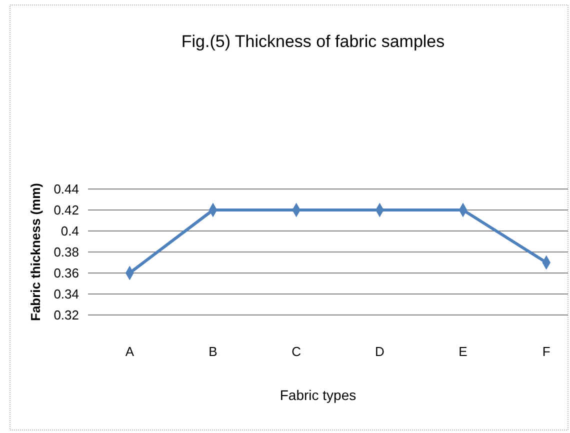 Image resolution: width=570 pixels, height=433 pixels. I want to click on y-tick-label: 0.34, so click(66, 294).